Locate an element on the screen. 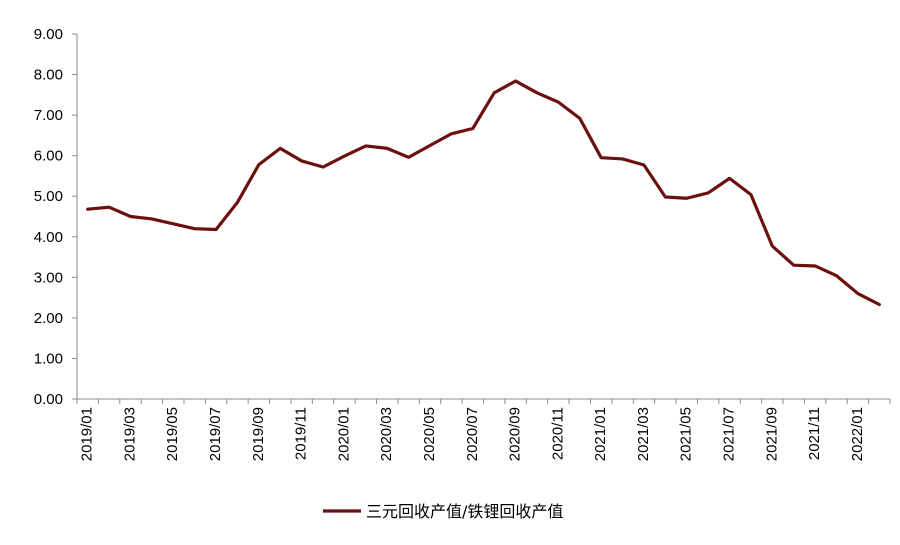  x-tick-label: 2021/01 is located at coordinates (600, 434).